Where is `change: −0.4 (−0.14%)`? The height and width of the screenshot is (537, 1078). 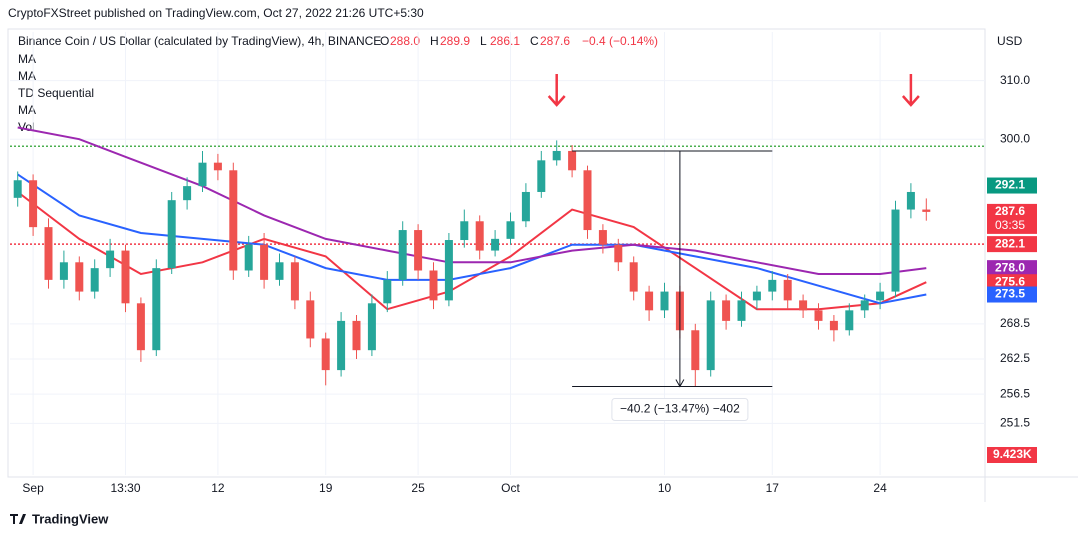
change: −0.4 (−0.14%) is located at coordinates (620, 41).